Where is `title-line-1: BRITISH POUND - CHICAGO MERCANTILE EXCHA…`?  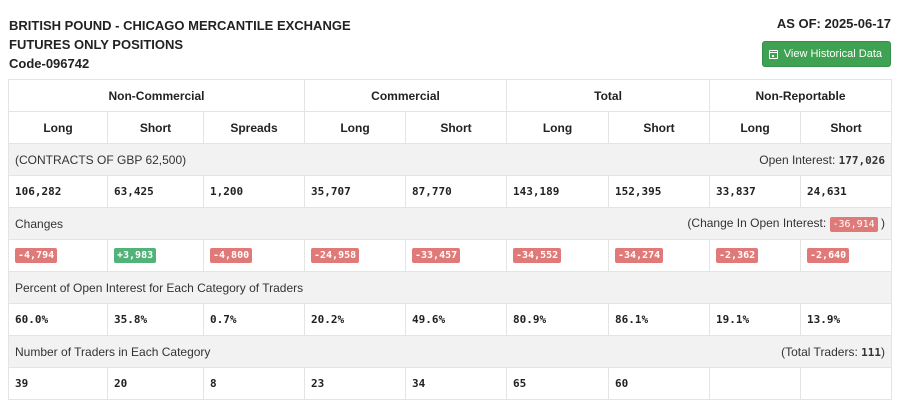 title-line-1: BRITISH POUND - CHICAGO MERCANTILE EXCHA… is located at coordinates (180, 25).